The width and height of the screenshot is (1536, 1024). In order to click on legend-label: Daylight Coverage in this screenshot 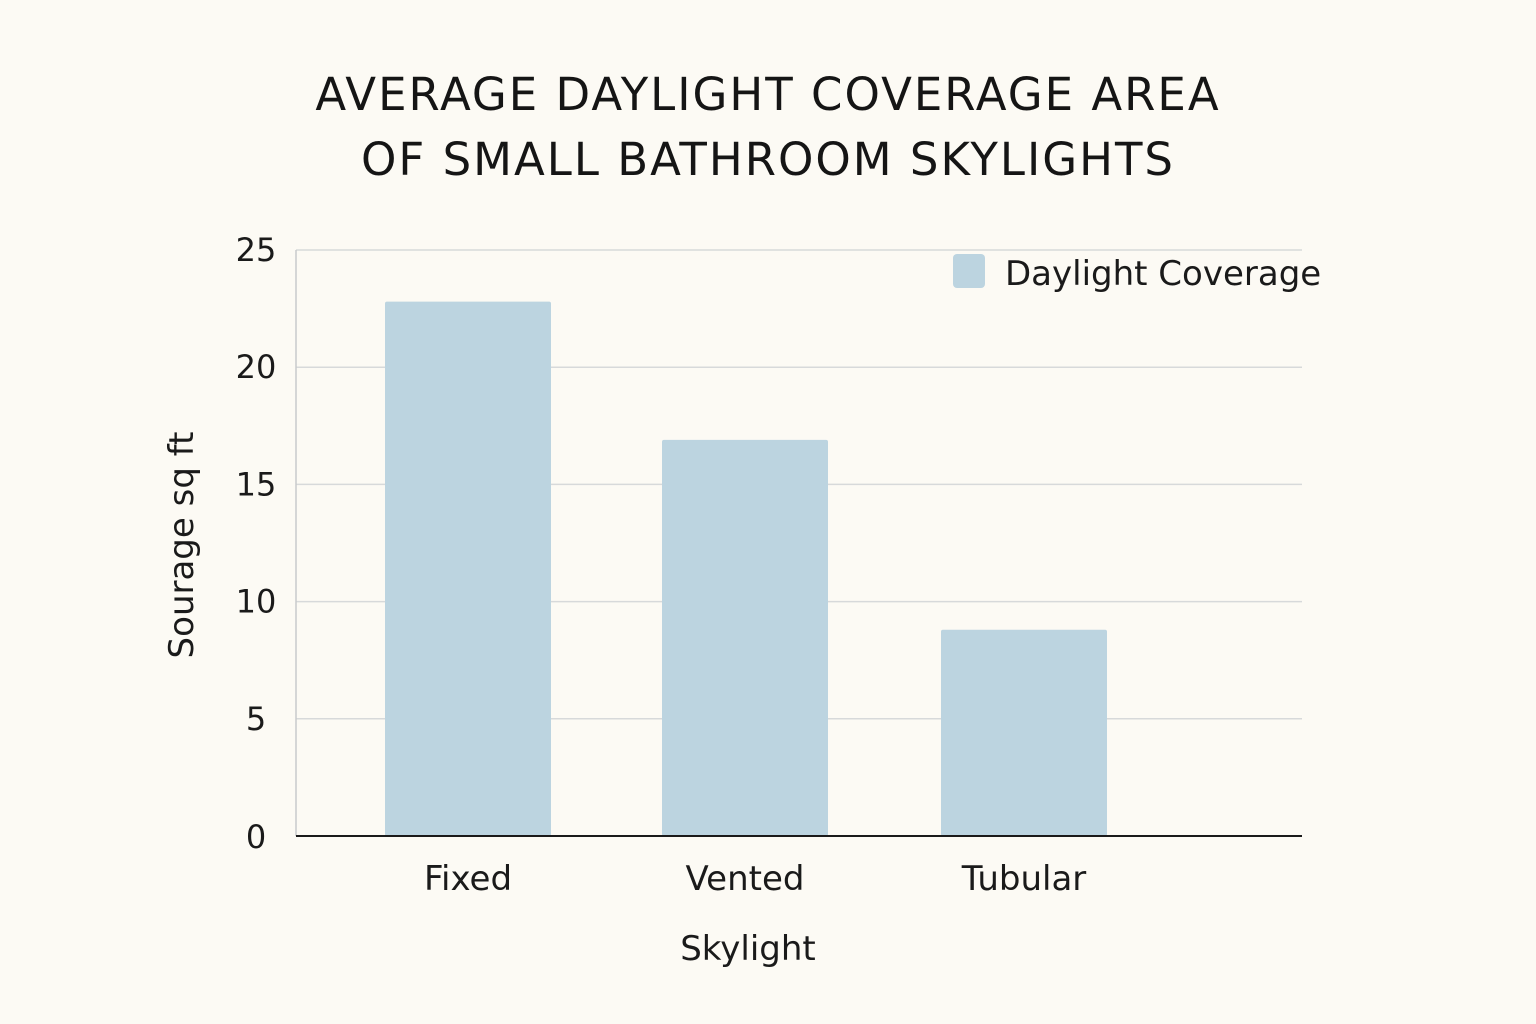, I will do `click(1163, 274)`.